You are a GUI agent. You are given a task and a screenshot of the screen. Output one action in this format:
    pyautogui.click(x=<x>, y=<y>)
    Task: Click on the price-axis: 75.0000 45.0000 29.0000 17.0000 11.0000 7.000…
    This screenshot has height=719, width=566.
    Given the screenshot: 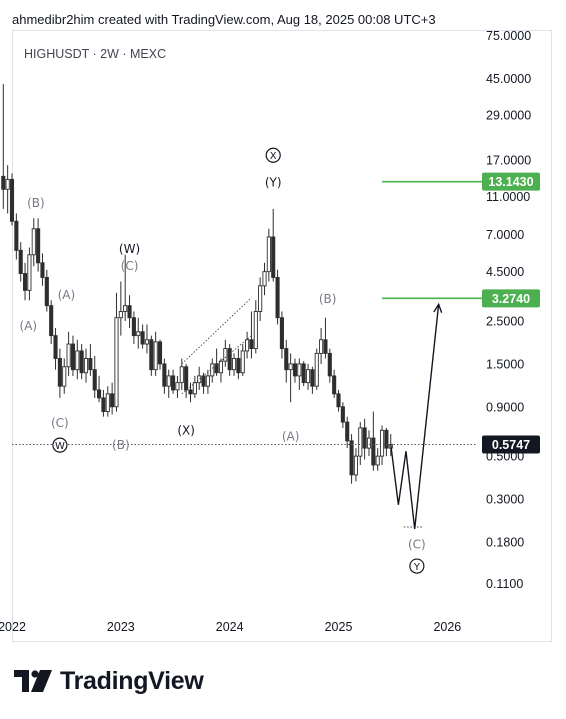 What is the action you would take?
    pyautogui.click(x=508, y=310)
    